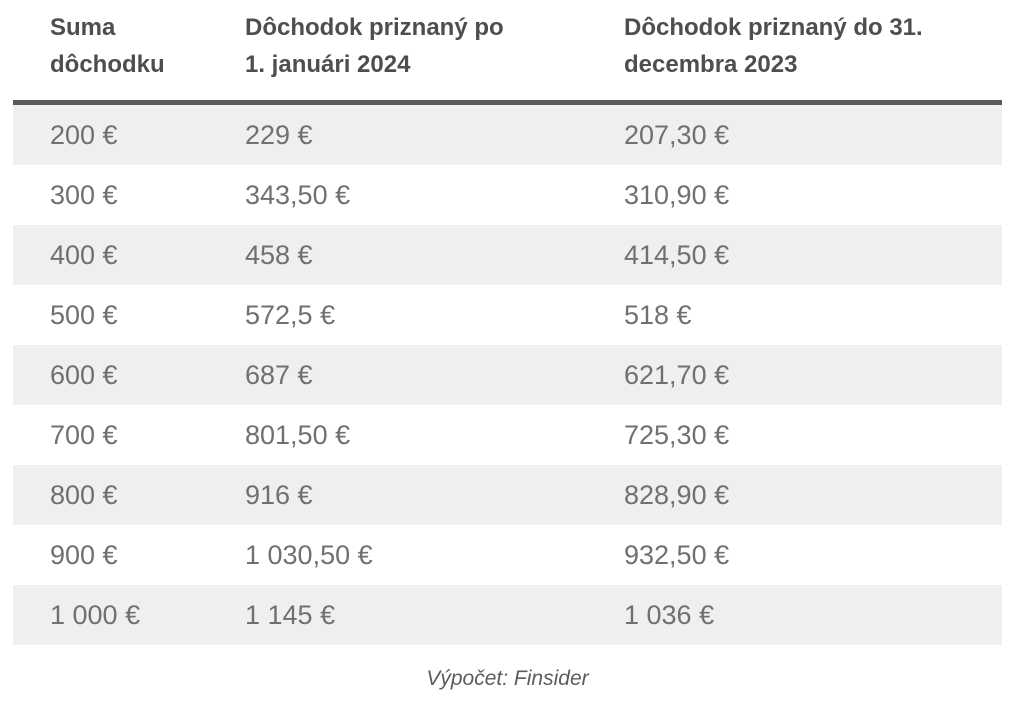  Describe the element at coordinates (279, 494) in the screenshot. I see `table-cell: 916 €` at that location.